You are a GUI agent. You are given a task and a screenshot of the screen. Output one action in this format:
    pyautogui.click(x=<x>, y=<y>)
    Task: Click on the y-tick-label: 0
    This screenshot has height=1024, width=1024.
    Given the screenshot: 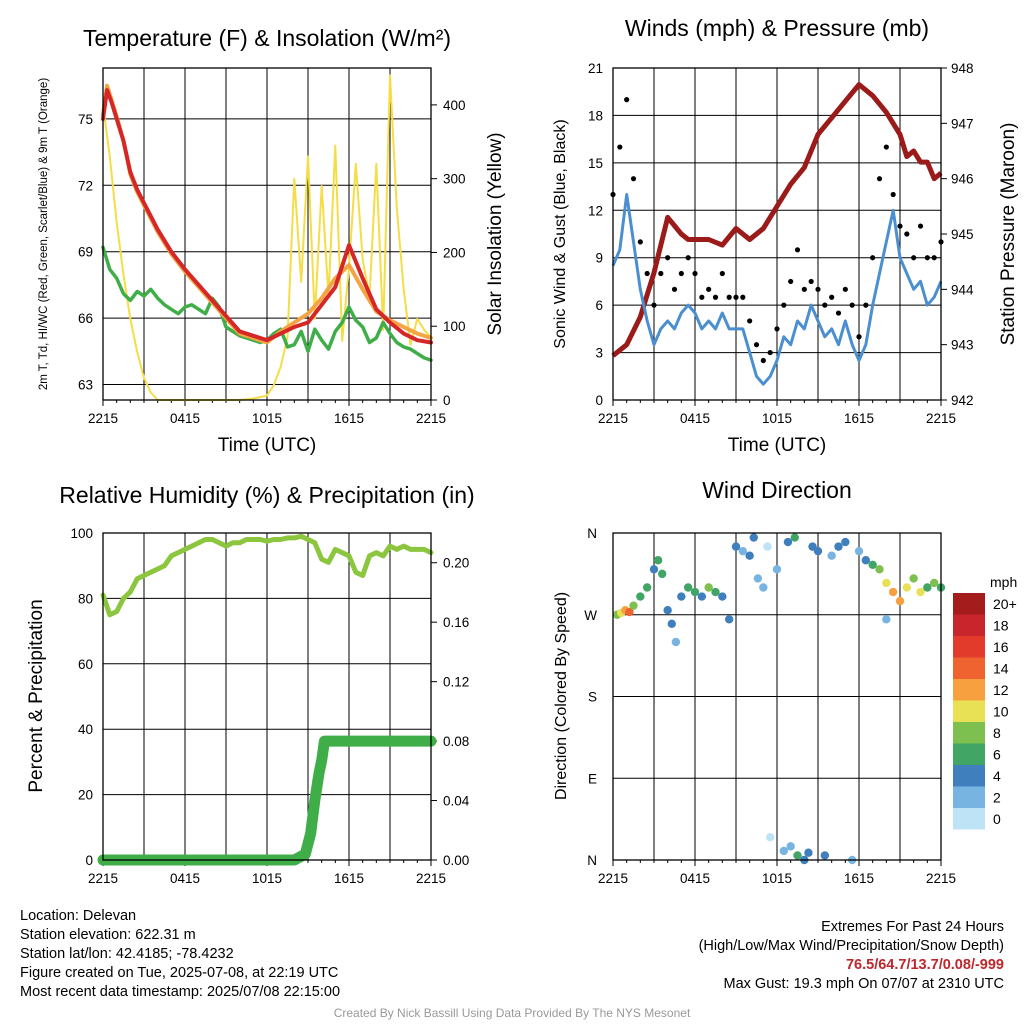 What is the action you would take?
    pyautogui.click(x=599, y=400)
    